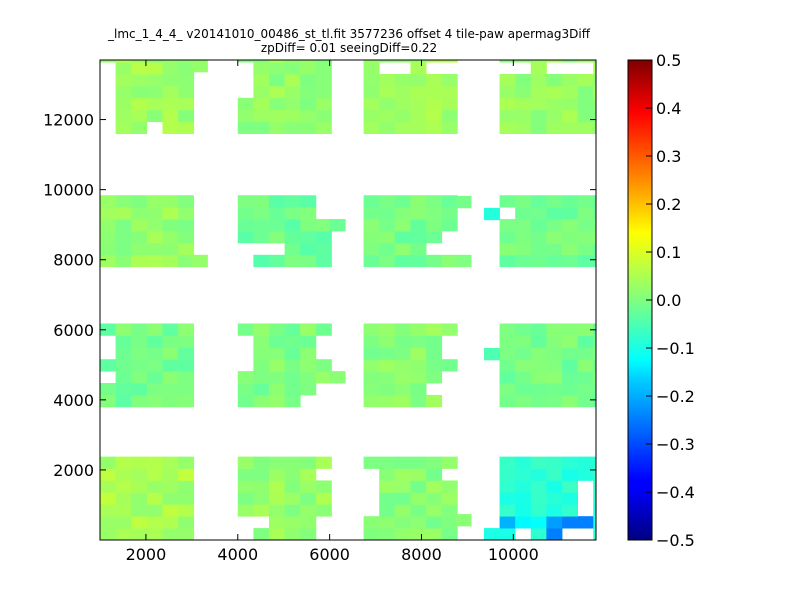 This screenshot has height=600, width=800. Describe the element at coordinates (73, 400) in the screenshot. I see `y-tick-label: 4000` at that location.